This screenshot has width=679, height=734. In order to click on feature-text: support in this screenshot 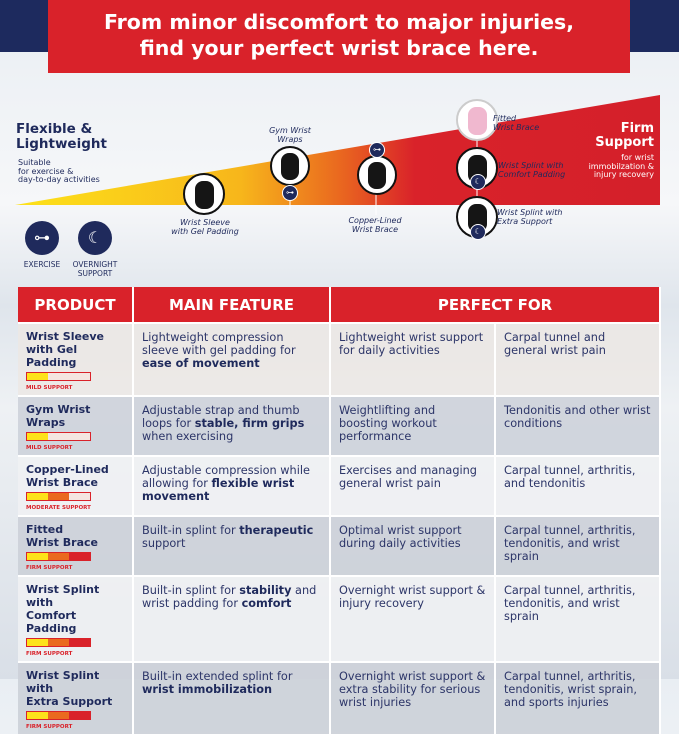, I will do `click(164, 543)`.